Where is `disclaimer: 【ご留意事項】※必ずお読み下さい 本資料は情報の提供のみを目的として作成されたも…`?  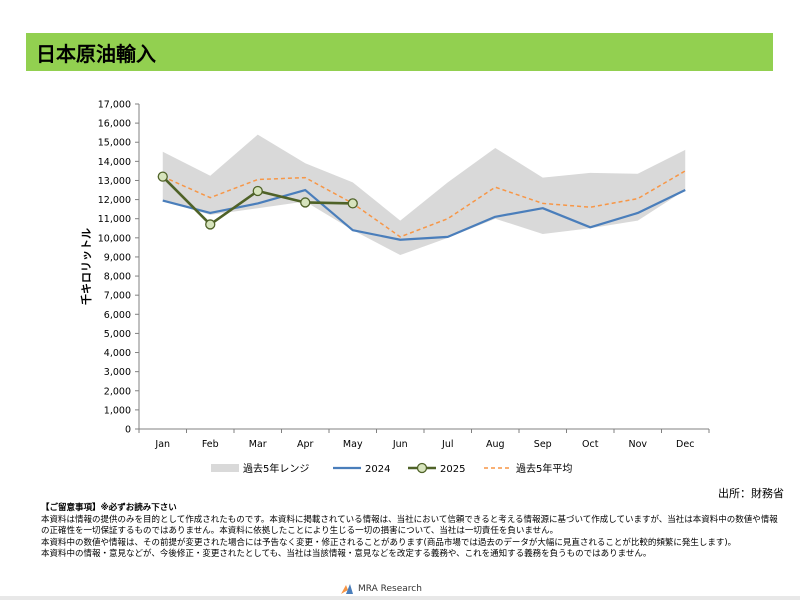
disclaimer: 【ご留意事項】※必ずお読み下さい 本資料は情報の提供のみを目的として作成されたも… is located at coordinates (411, 532).